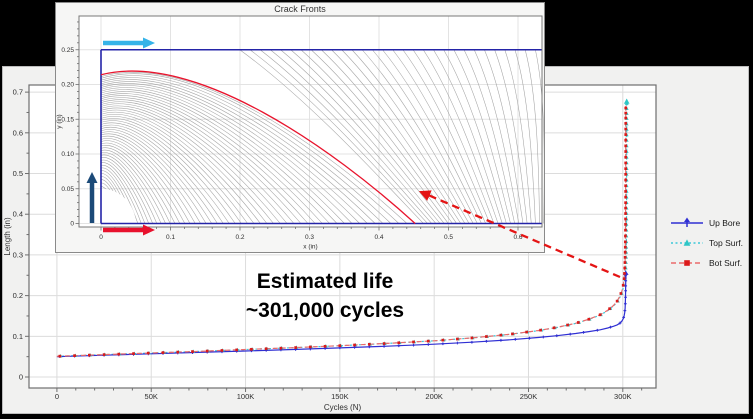  Describe the element at coordinates (67, 154) in the screenshot. I see `svg-text: 0.10` at that location.